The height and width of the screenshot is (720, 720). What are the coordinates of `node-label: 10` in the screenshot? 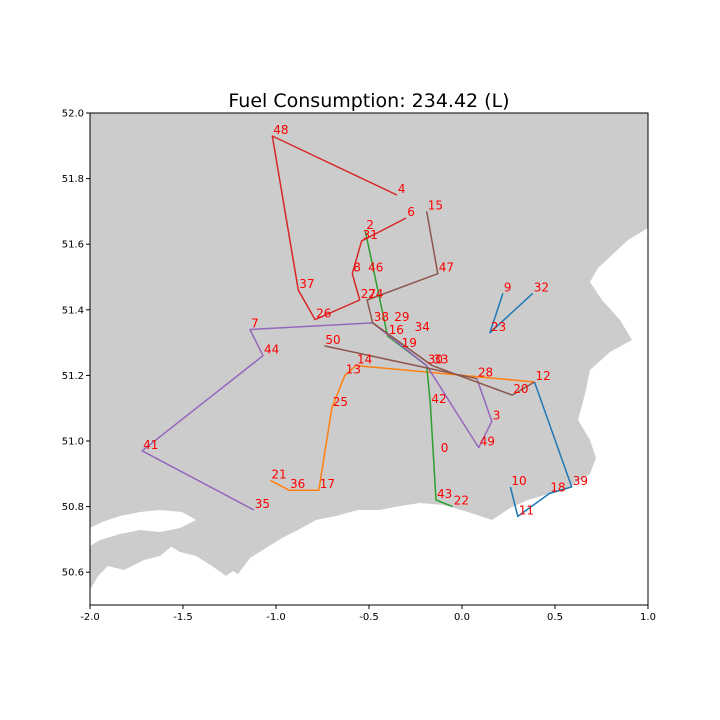 It's located at (518, 481).